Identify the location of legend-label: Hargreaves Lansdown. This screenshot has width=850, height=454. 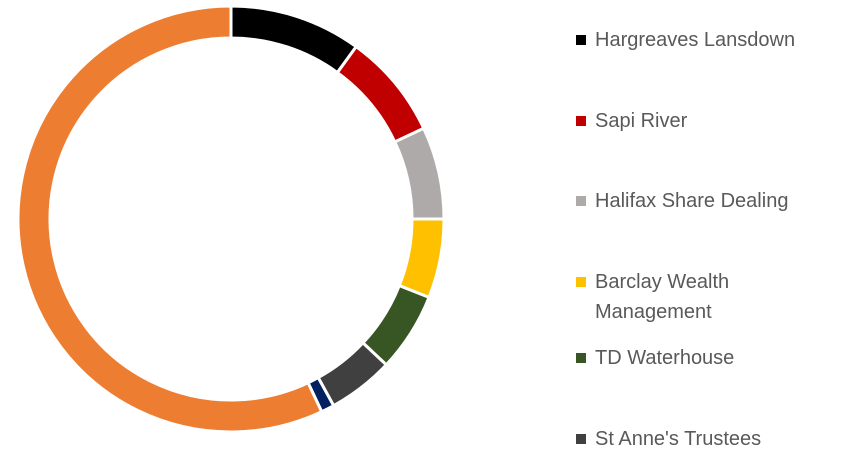
(695, 40).